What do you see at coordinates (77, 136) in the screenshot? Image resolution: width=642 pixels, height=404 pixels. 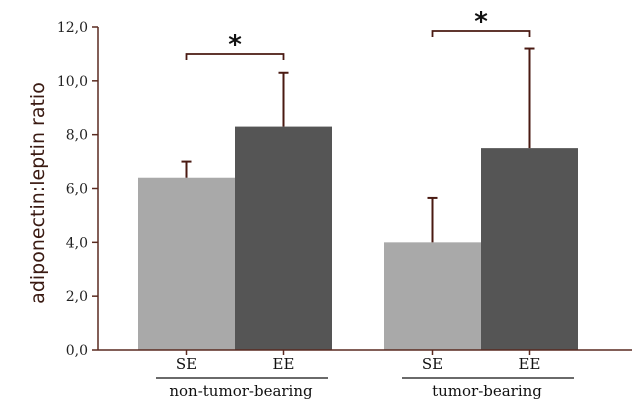 I see `y-tick-label: 8,0` at bounding box center [77, 136].